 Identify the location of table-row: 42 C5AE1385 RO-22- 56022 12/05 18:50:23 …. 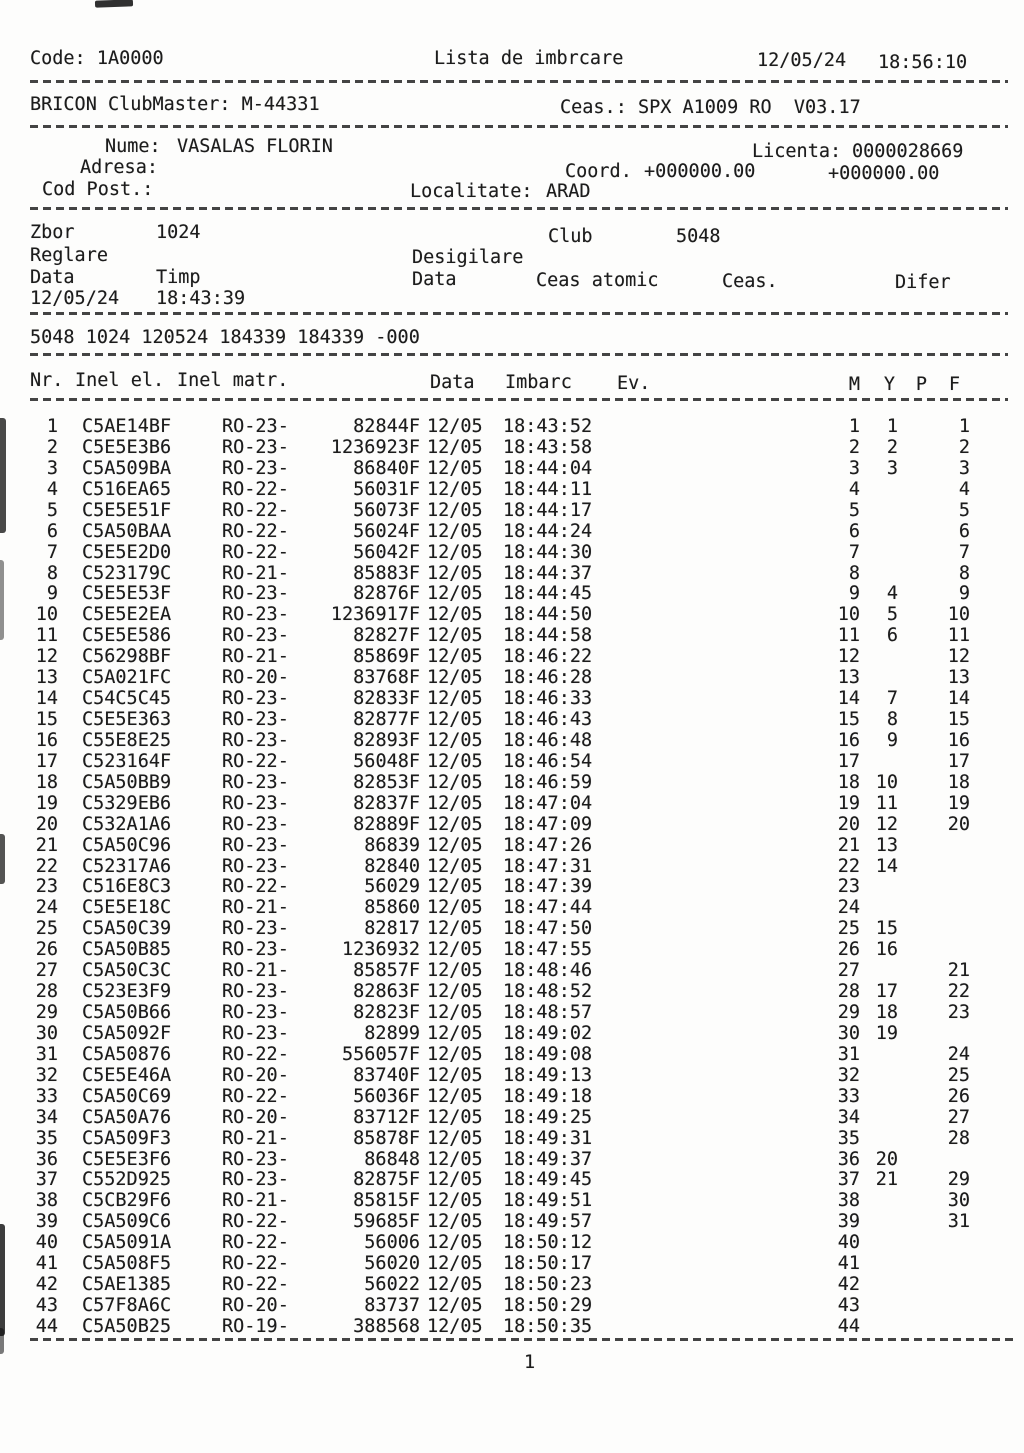
(512, 1284).